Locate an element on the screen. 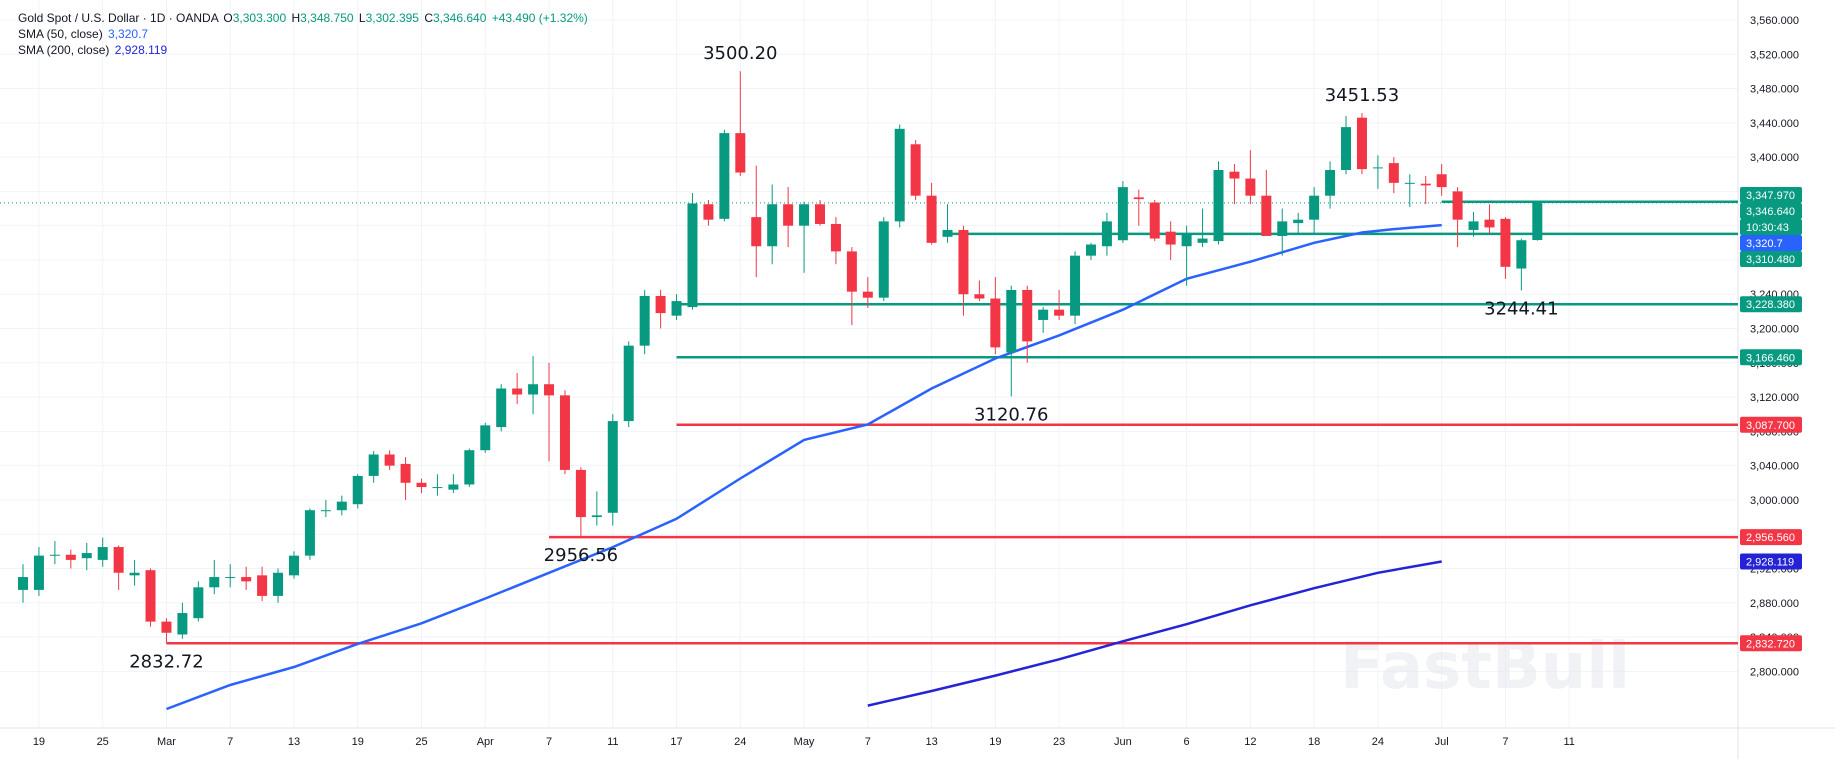 The width and height of the screenshot is (1835, 759). price-tag: 2,956.560 is located at coordinates (1771, 537).